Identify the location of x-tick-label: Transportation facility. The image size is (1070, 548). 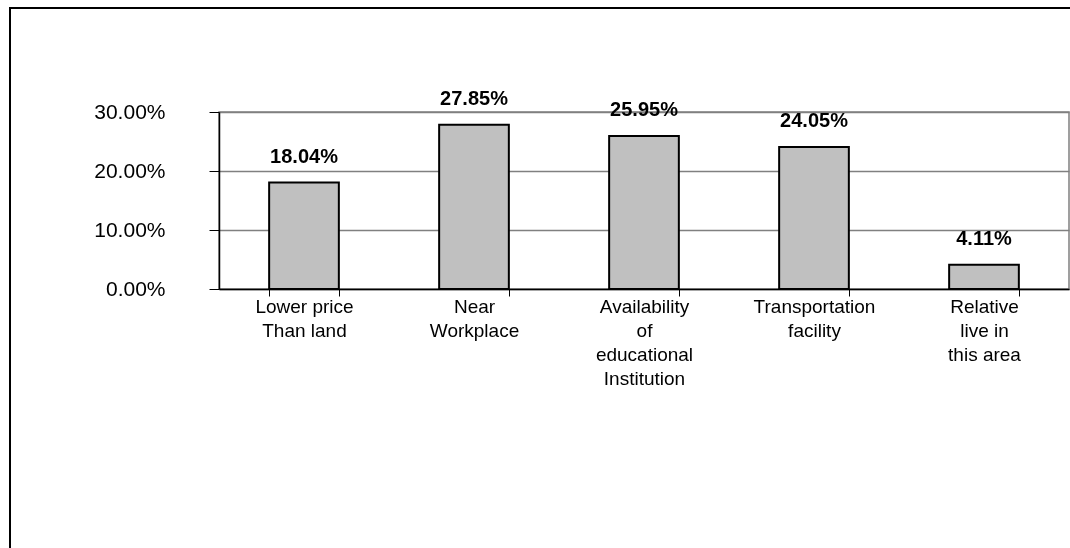
(814, 318).